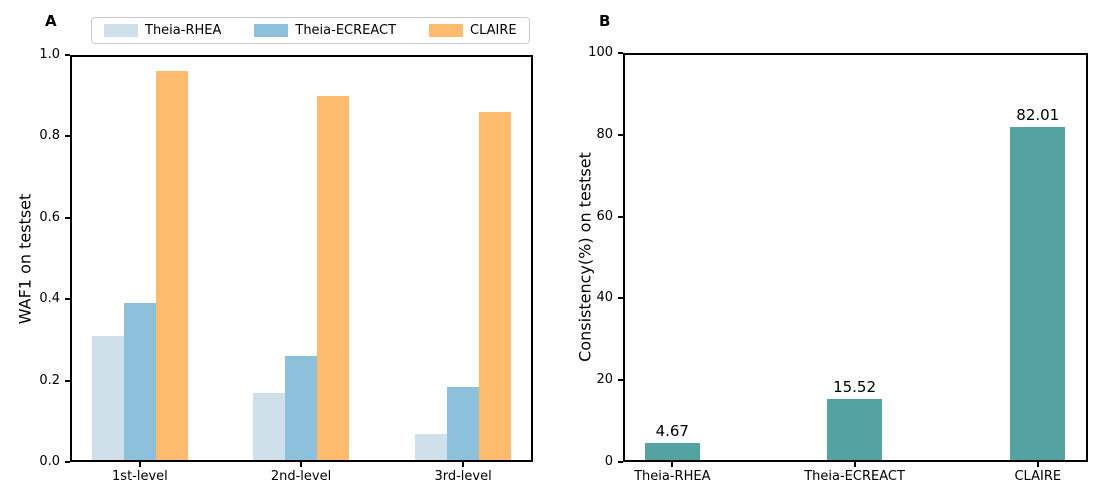  What do you see at coordinates (605, 21) in the screenshot?
I see `panel-b-letter: B` at bounding box center [605, 21].